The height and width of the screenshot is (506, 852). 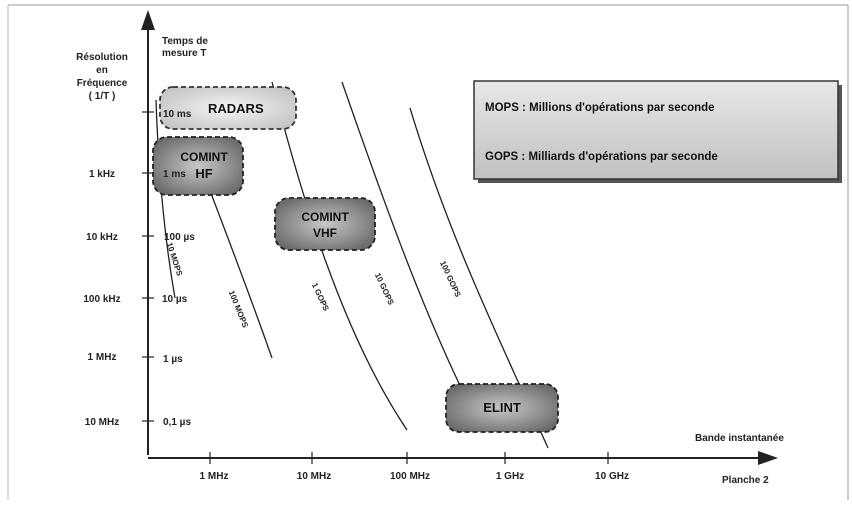 What do you see at coordinates (102, 422) in the screenshot?
I see `freq-label-10mhz: 10 MHz` at bounding box center [102, 422].